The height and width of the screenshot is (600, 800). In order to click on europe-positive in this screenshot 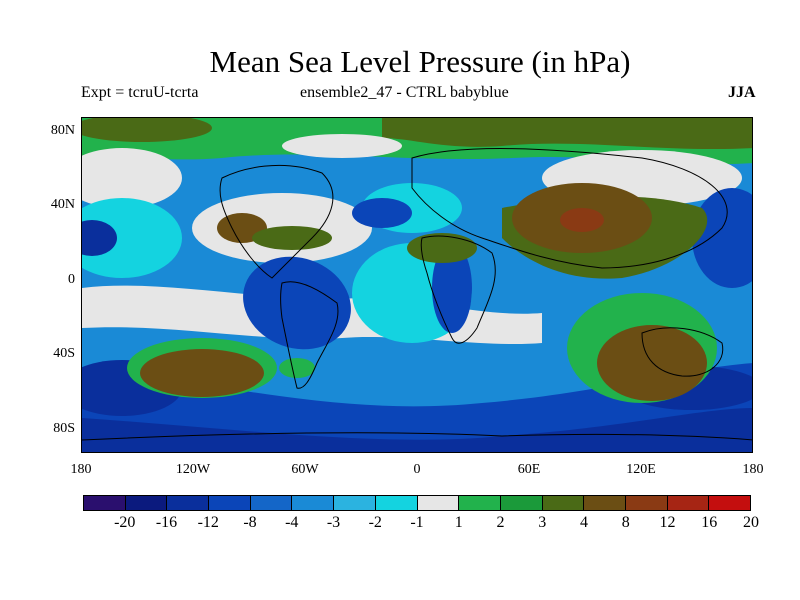, I will do `click(442, 248)`.